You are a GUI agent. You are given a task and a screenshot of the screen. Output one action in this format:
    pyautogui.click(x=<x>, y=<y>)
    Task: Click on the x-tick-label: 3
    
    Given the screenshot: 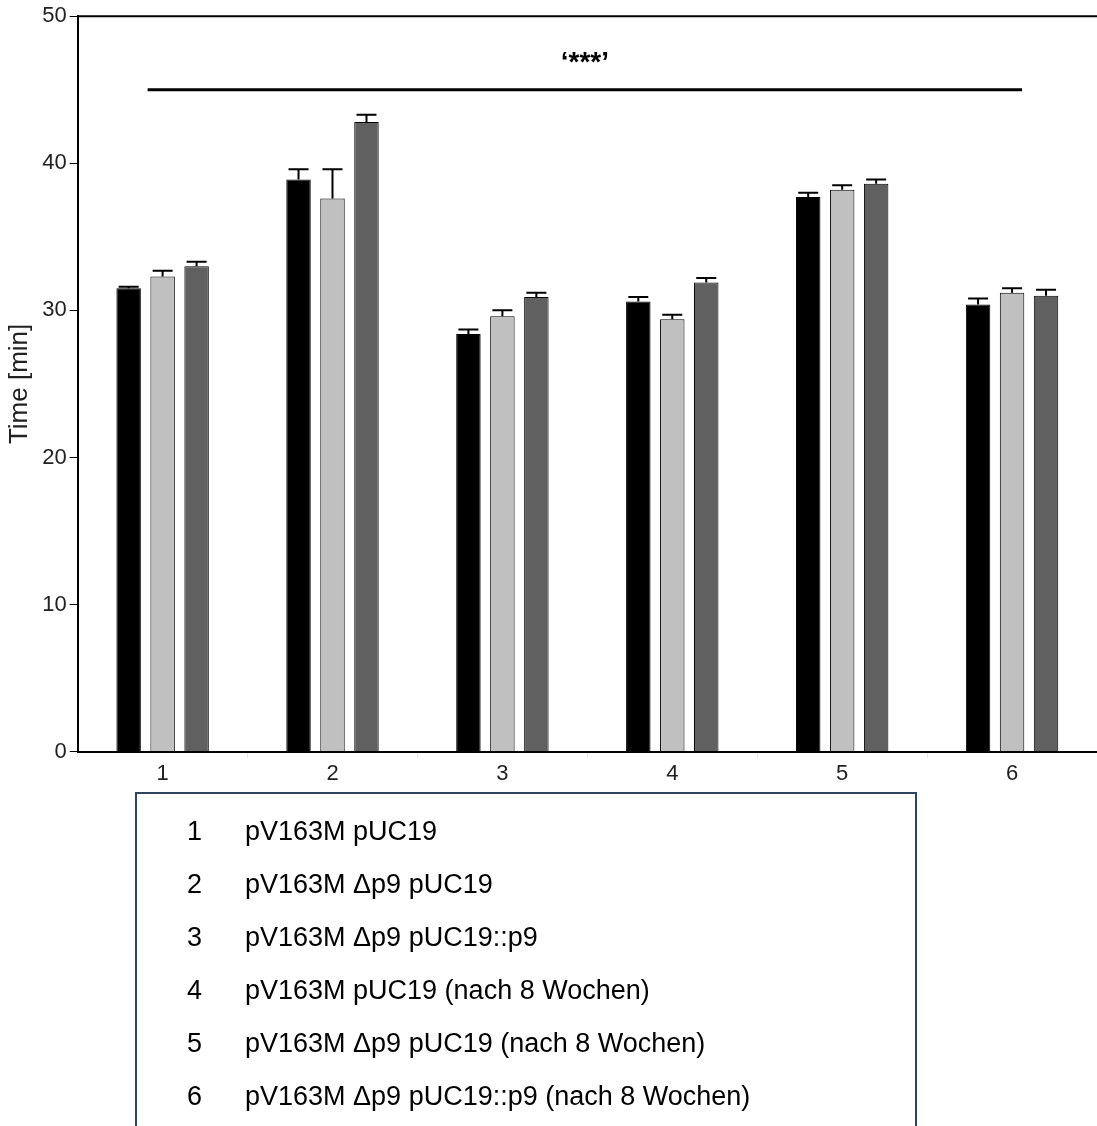 What is the action you would take?
    pyautogui.click(x=502, y=772)
    